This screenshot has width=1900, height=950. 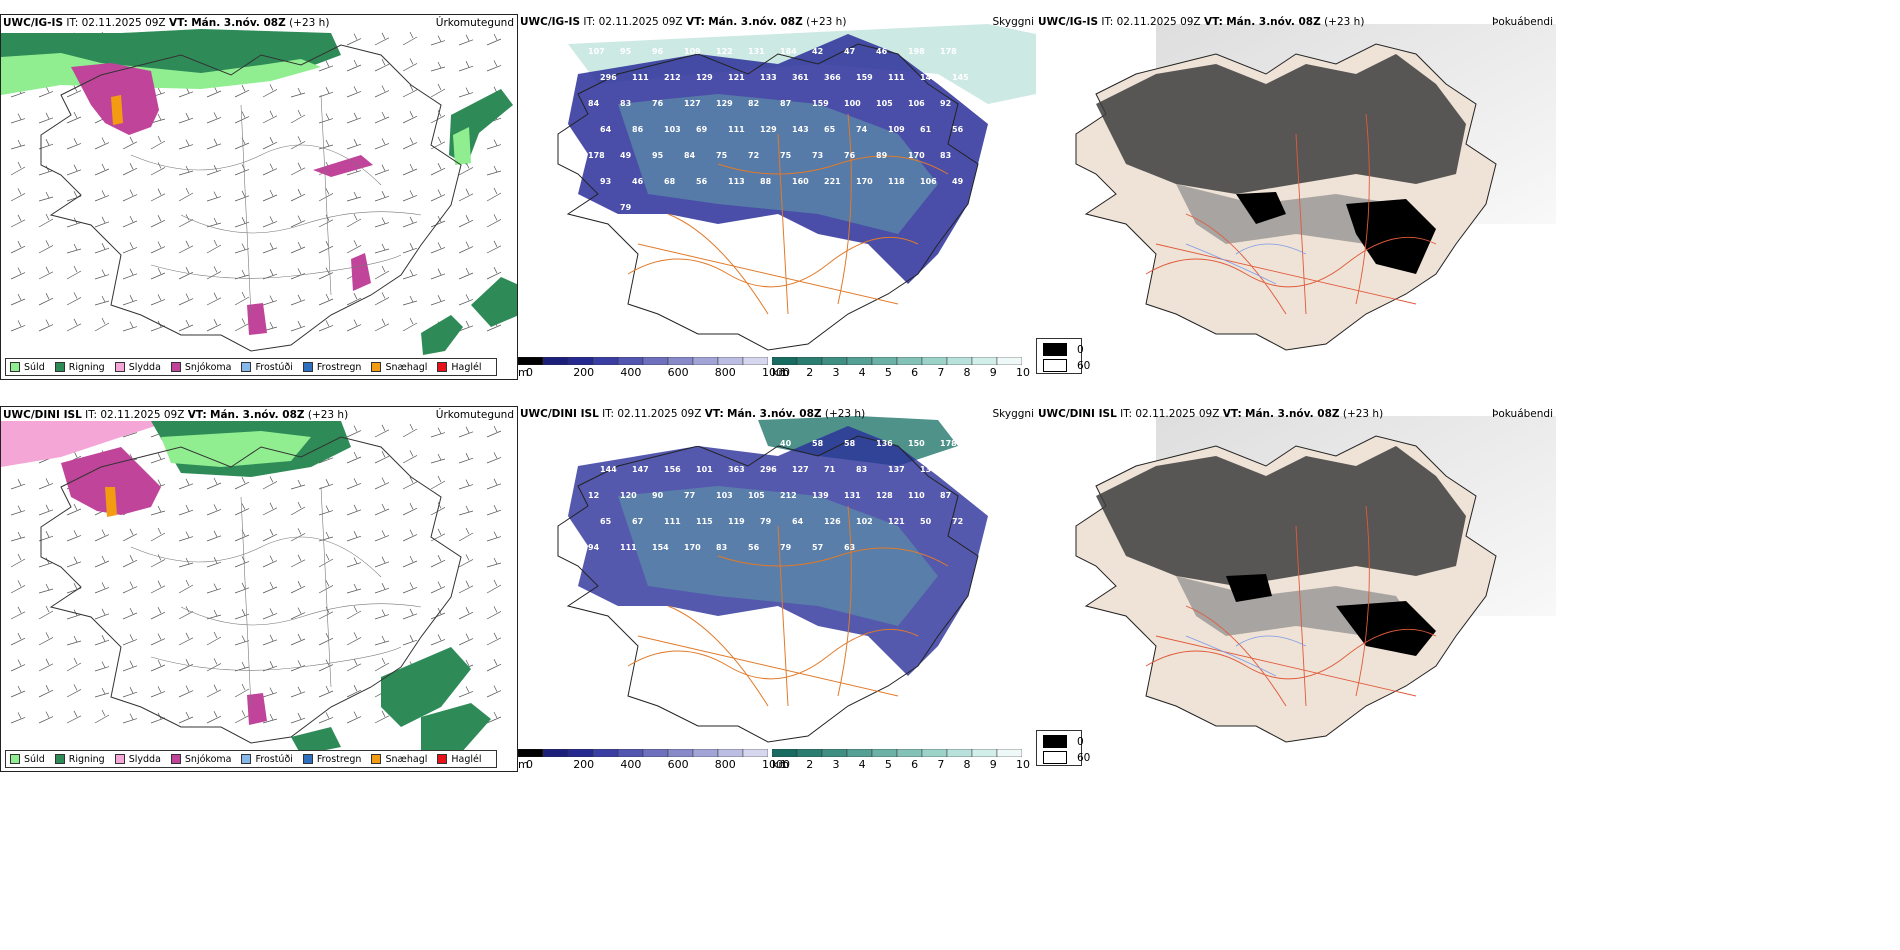 I want to click on legend-label: Rigning, so click(x=86, y=367).